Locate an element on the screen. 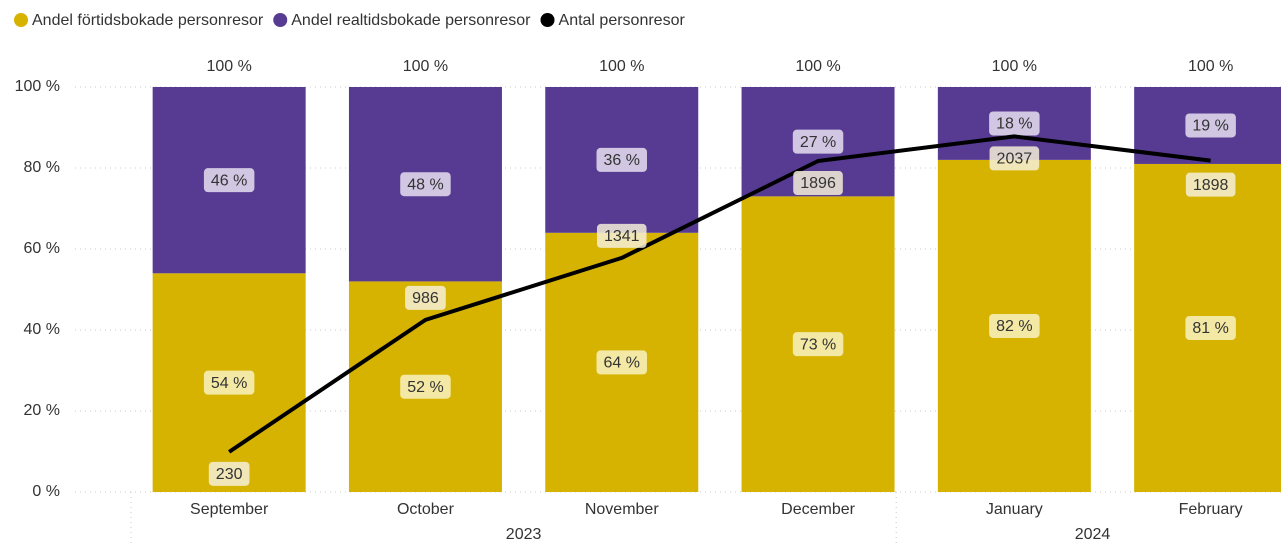 The width and height of the screenshot is (1281, 544). data-label-text: 81 % is located at coordinates (1210, 328).